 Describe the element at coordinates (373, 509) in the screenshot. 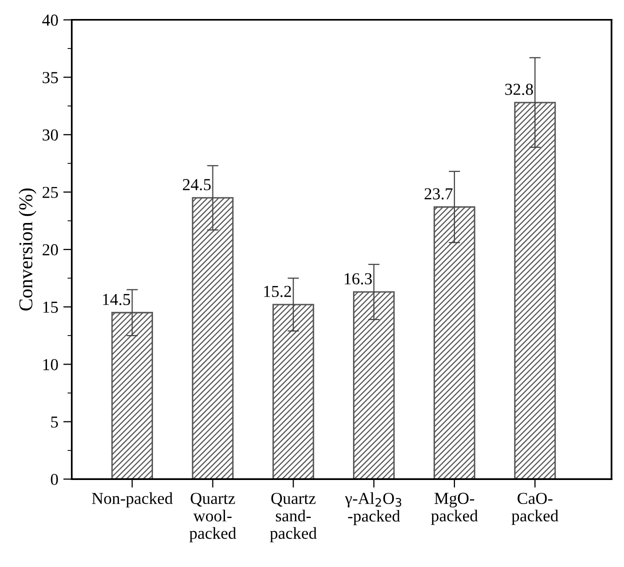

I see `x-tick-label: γ-Al$_{2}$O$_{3}$ -packed` at that location.